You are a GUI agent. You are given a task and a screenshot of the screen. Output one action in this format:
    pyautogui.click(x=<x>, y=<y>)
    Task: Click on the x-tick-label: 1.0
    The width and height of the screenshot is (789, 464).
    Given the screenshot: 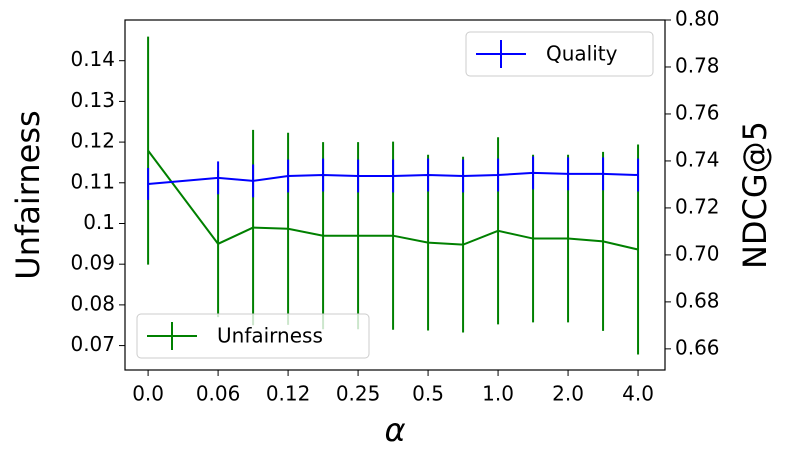 What is the action you would take?
    pyautogui.click(x=498, y=394)
    